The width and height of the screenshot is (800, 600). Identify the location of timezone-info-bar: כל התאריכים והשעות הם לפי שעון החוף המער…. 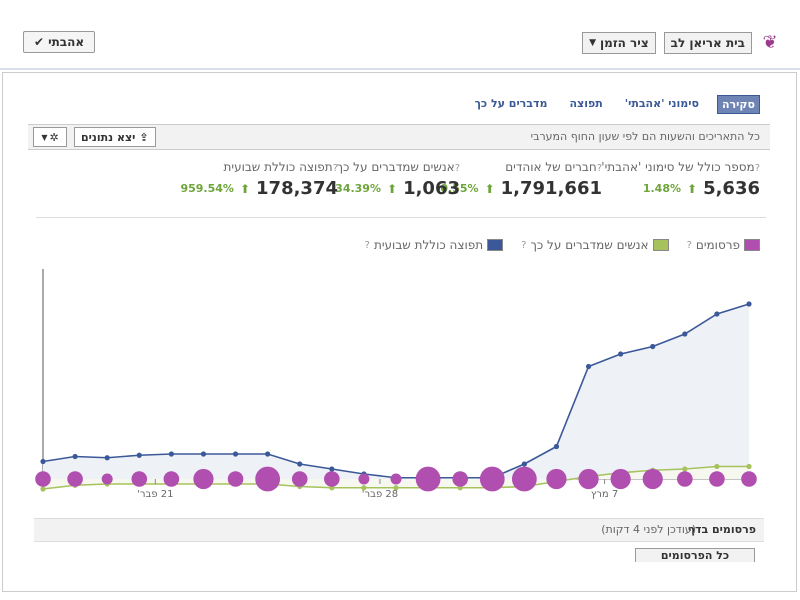
(399, 137).